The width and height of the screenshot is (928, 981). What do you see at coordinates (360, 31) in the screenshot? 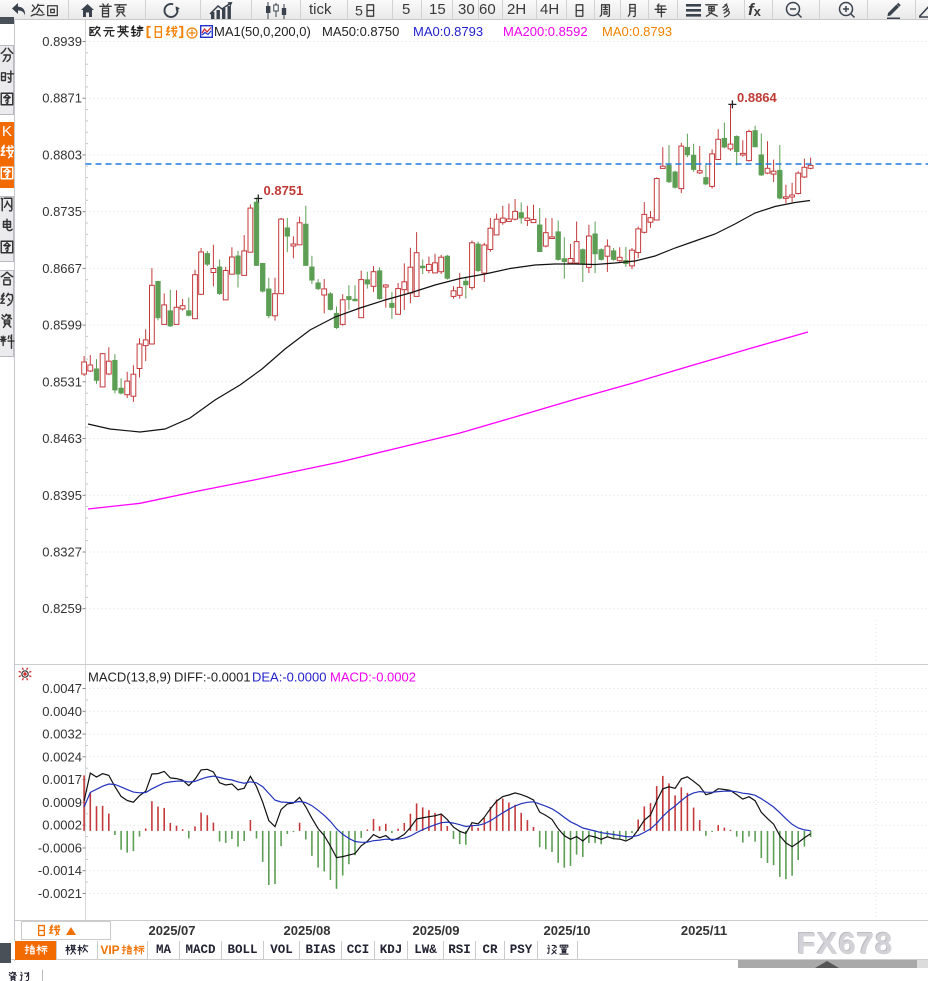
I see `svg-text: MA50:0.8750` at bounding box center [360, 31].